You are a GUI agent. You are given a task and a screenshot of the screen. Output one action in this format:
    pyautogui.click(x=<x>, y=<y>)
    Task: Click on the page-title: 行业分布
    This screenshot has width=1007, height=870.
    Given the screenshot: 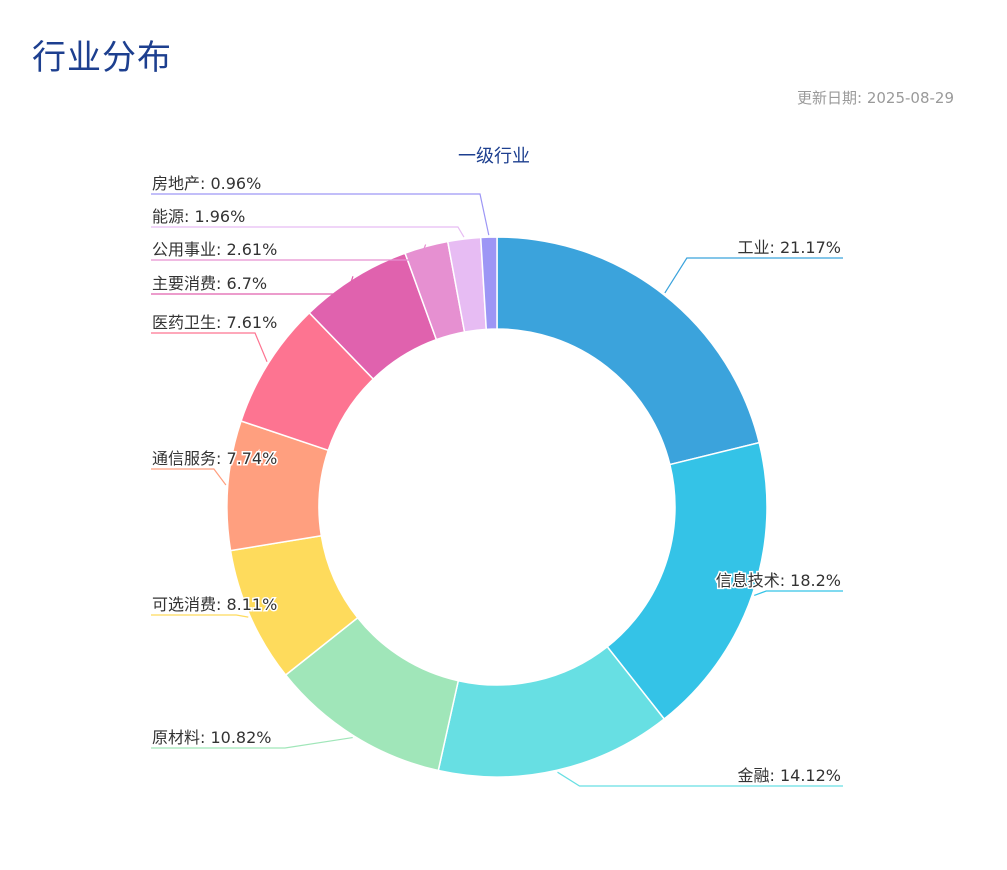 What is the action you would take?
    pyautogui.click(x=102, y=58)
    